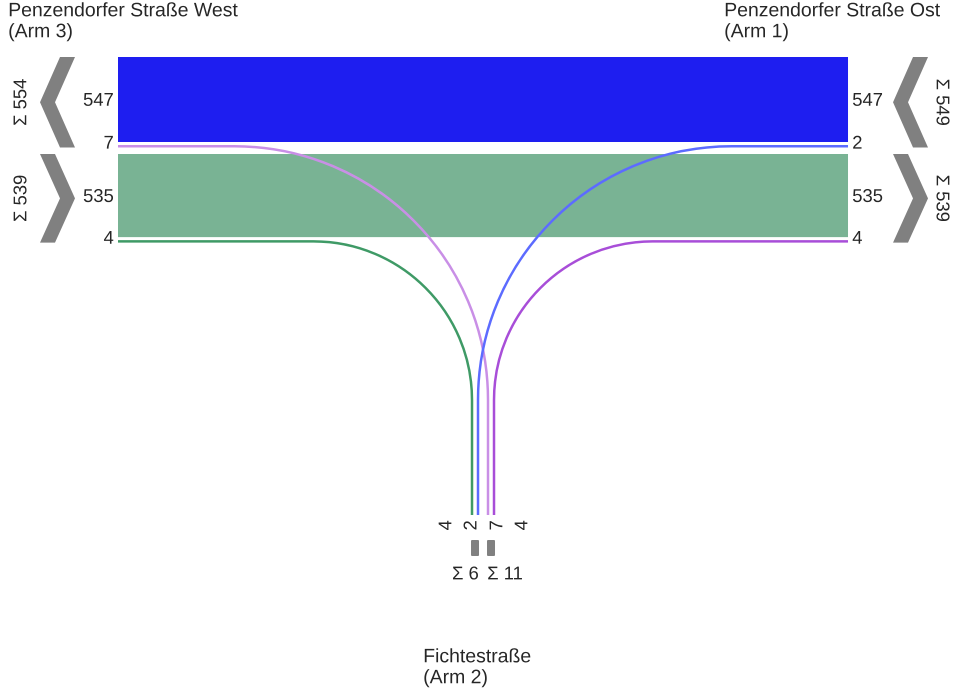  What do you see at coordinates (123, 22) in the screenshot?
I see `category-label: Penzendorfer Straße West (Arm 3)` at bounding box center [123, 22].